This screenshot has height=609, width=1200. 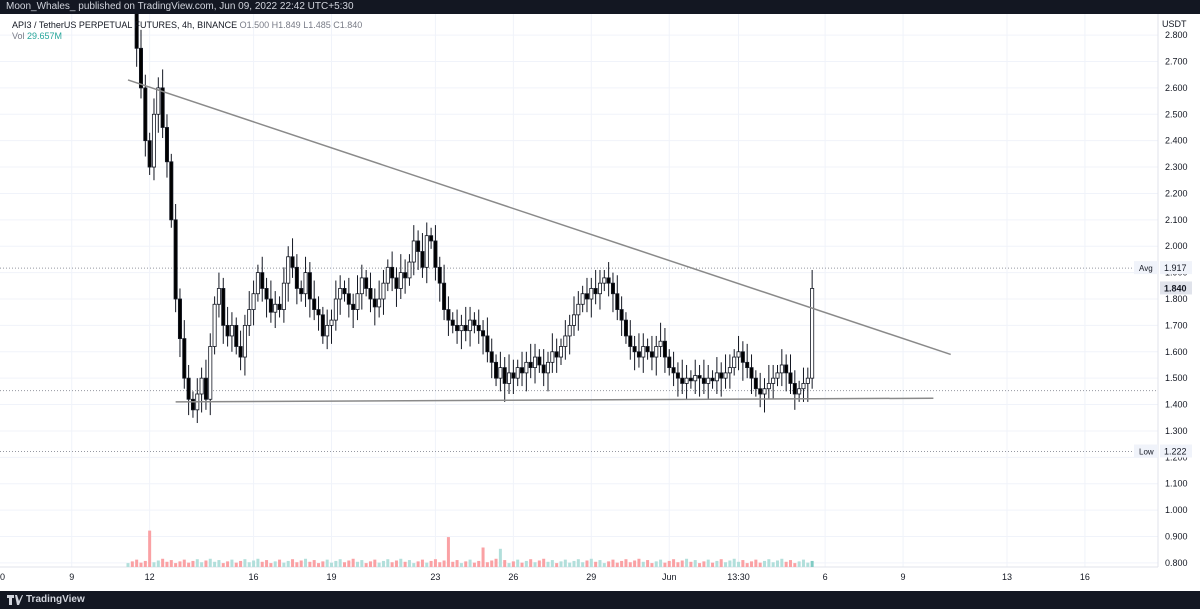 What do you see at coordinates (1175, 268) in the screenshot?
I see `marker-value: 1.917` at bounding box center [1175, 268].